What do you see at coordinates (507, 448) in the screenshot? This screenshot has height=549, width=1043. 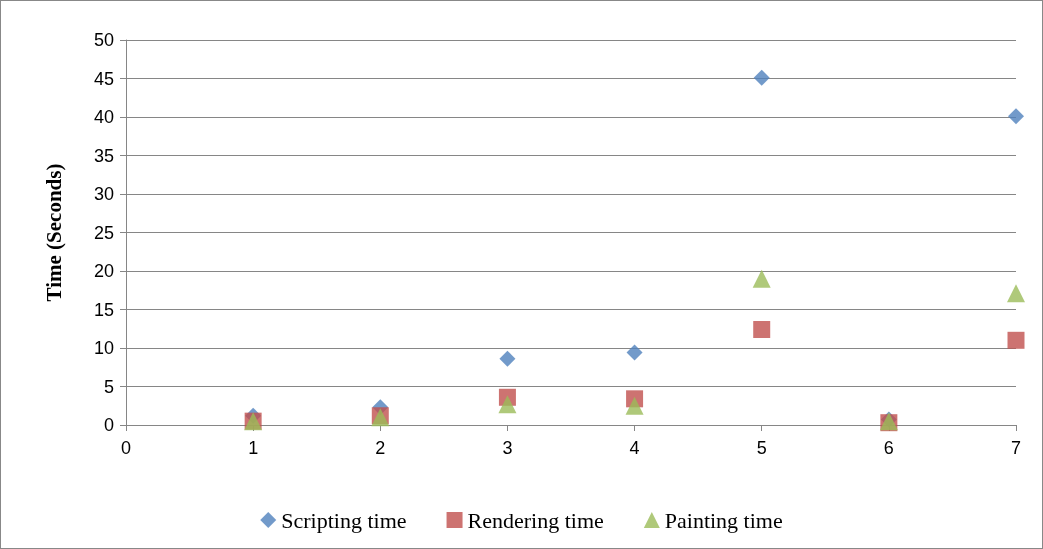 I see `x-tick-label: 3` at bounding box center [507, 448].